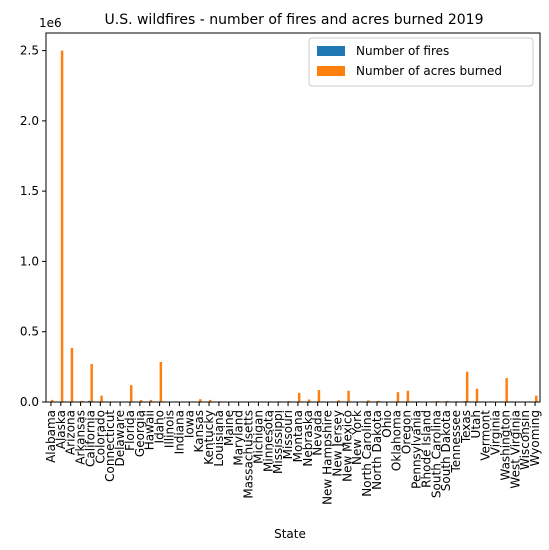  I want to click on x-tick-label: Colorado, so click(100, 437).